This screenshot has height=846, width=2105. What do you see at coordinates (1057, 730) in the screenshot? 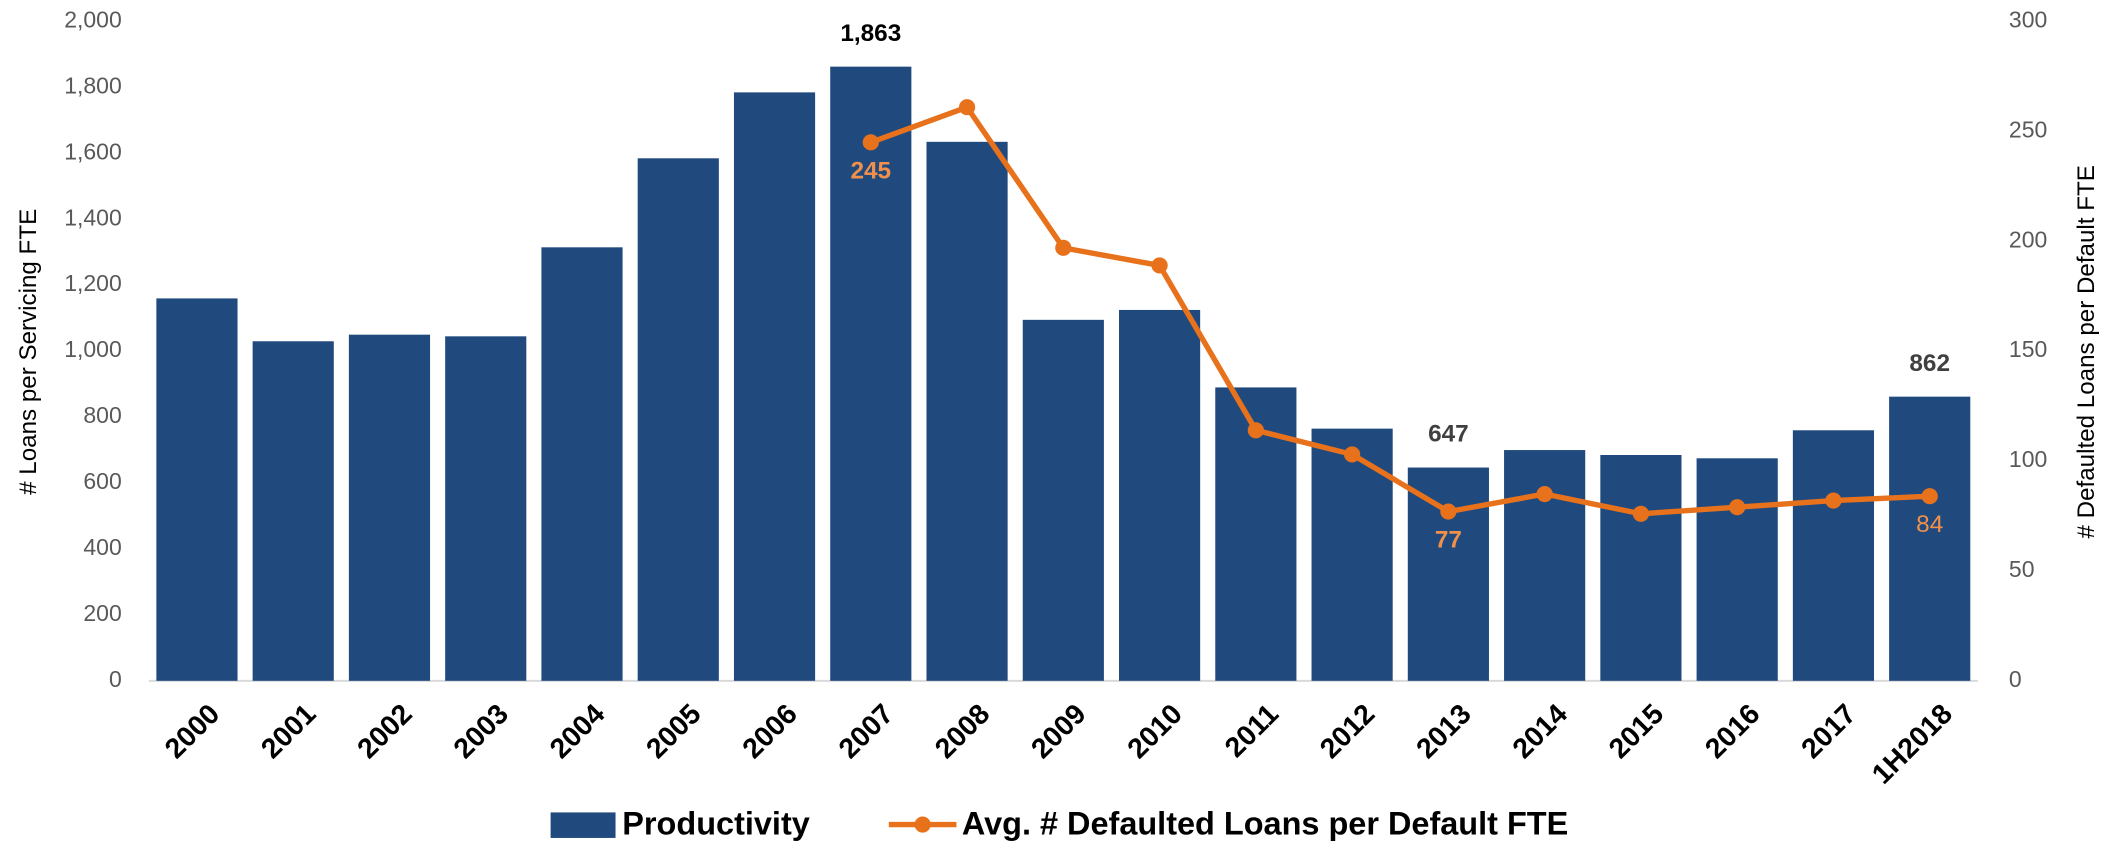
I see `x-tick-label: 2009` at bounding box center [1057, 730].